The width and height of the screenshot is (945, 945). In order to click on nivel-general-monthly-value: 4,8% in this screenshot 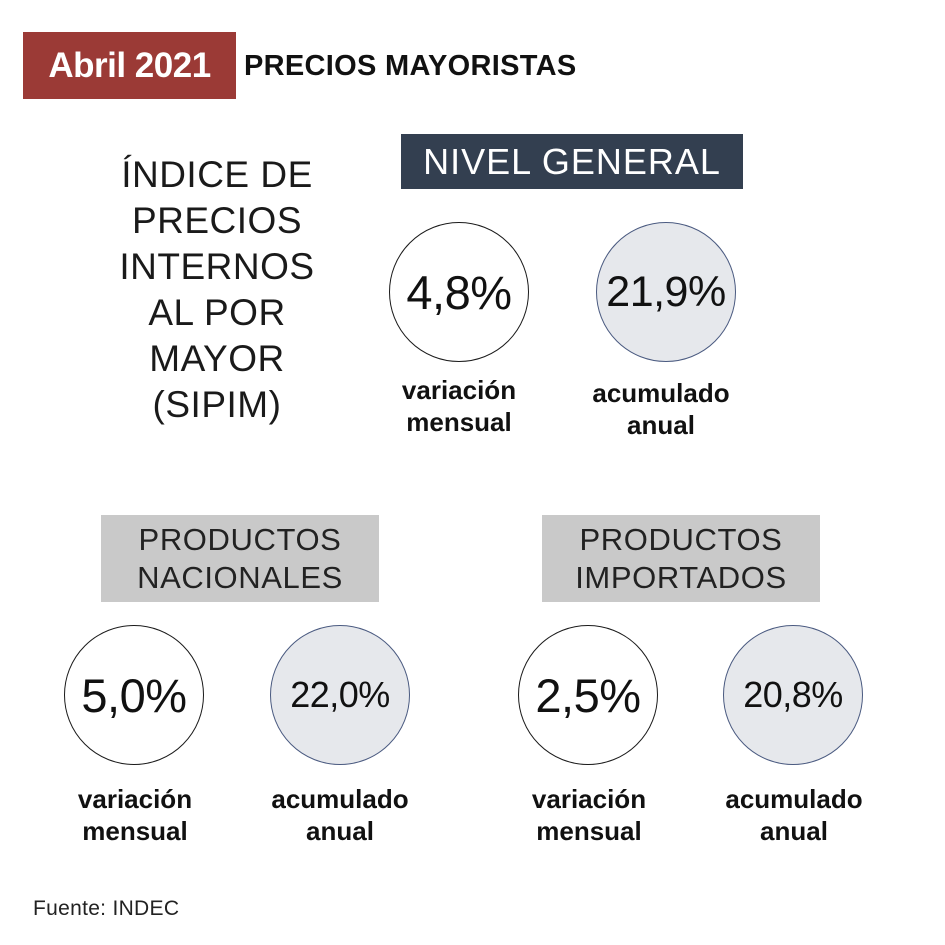, I will do `click(459, 292)`.